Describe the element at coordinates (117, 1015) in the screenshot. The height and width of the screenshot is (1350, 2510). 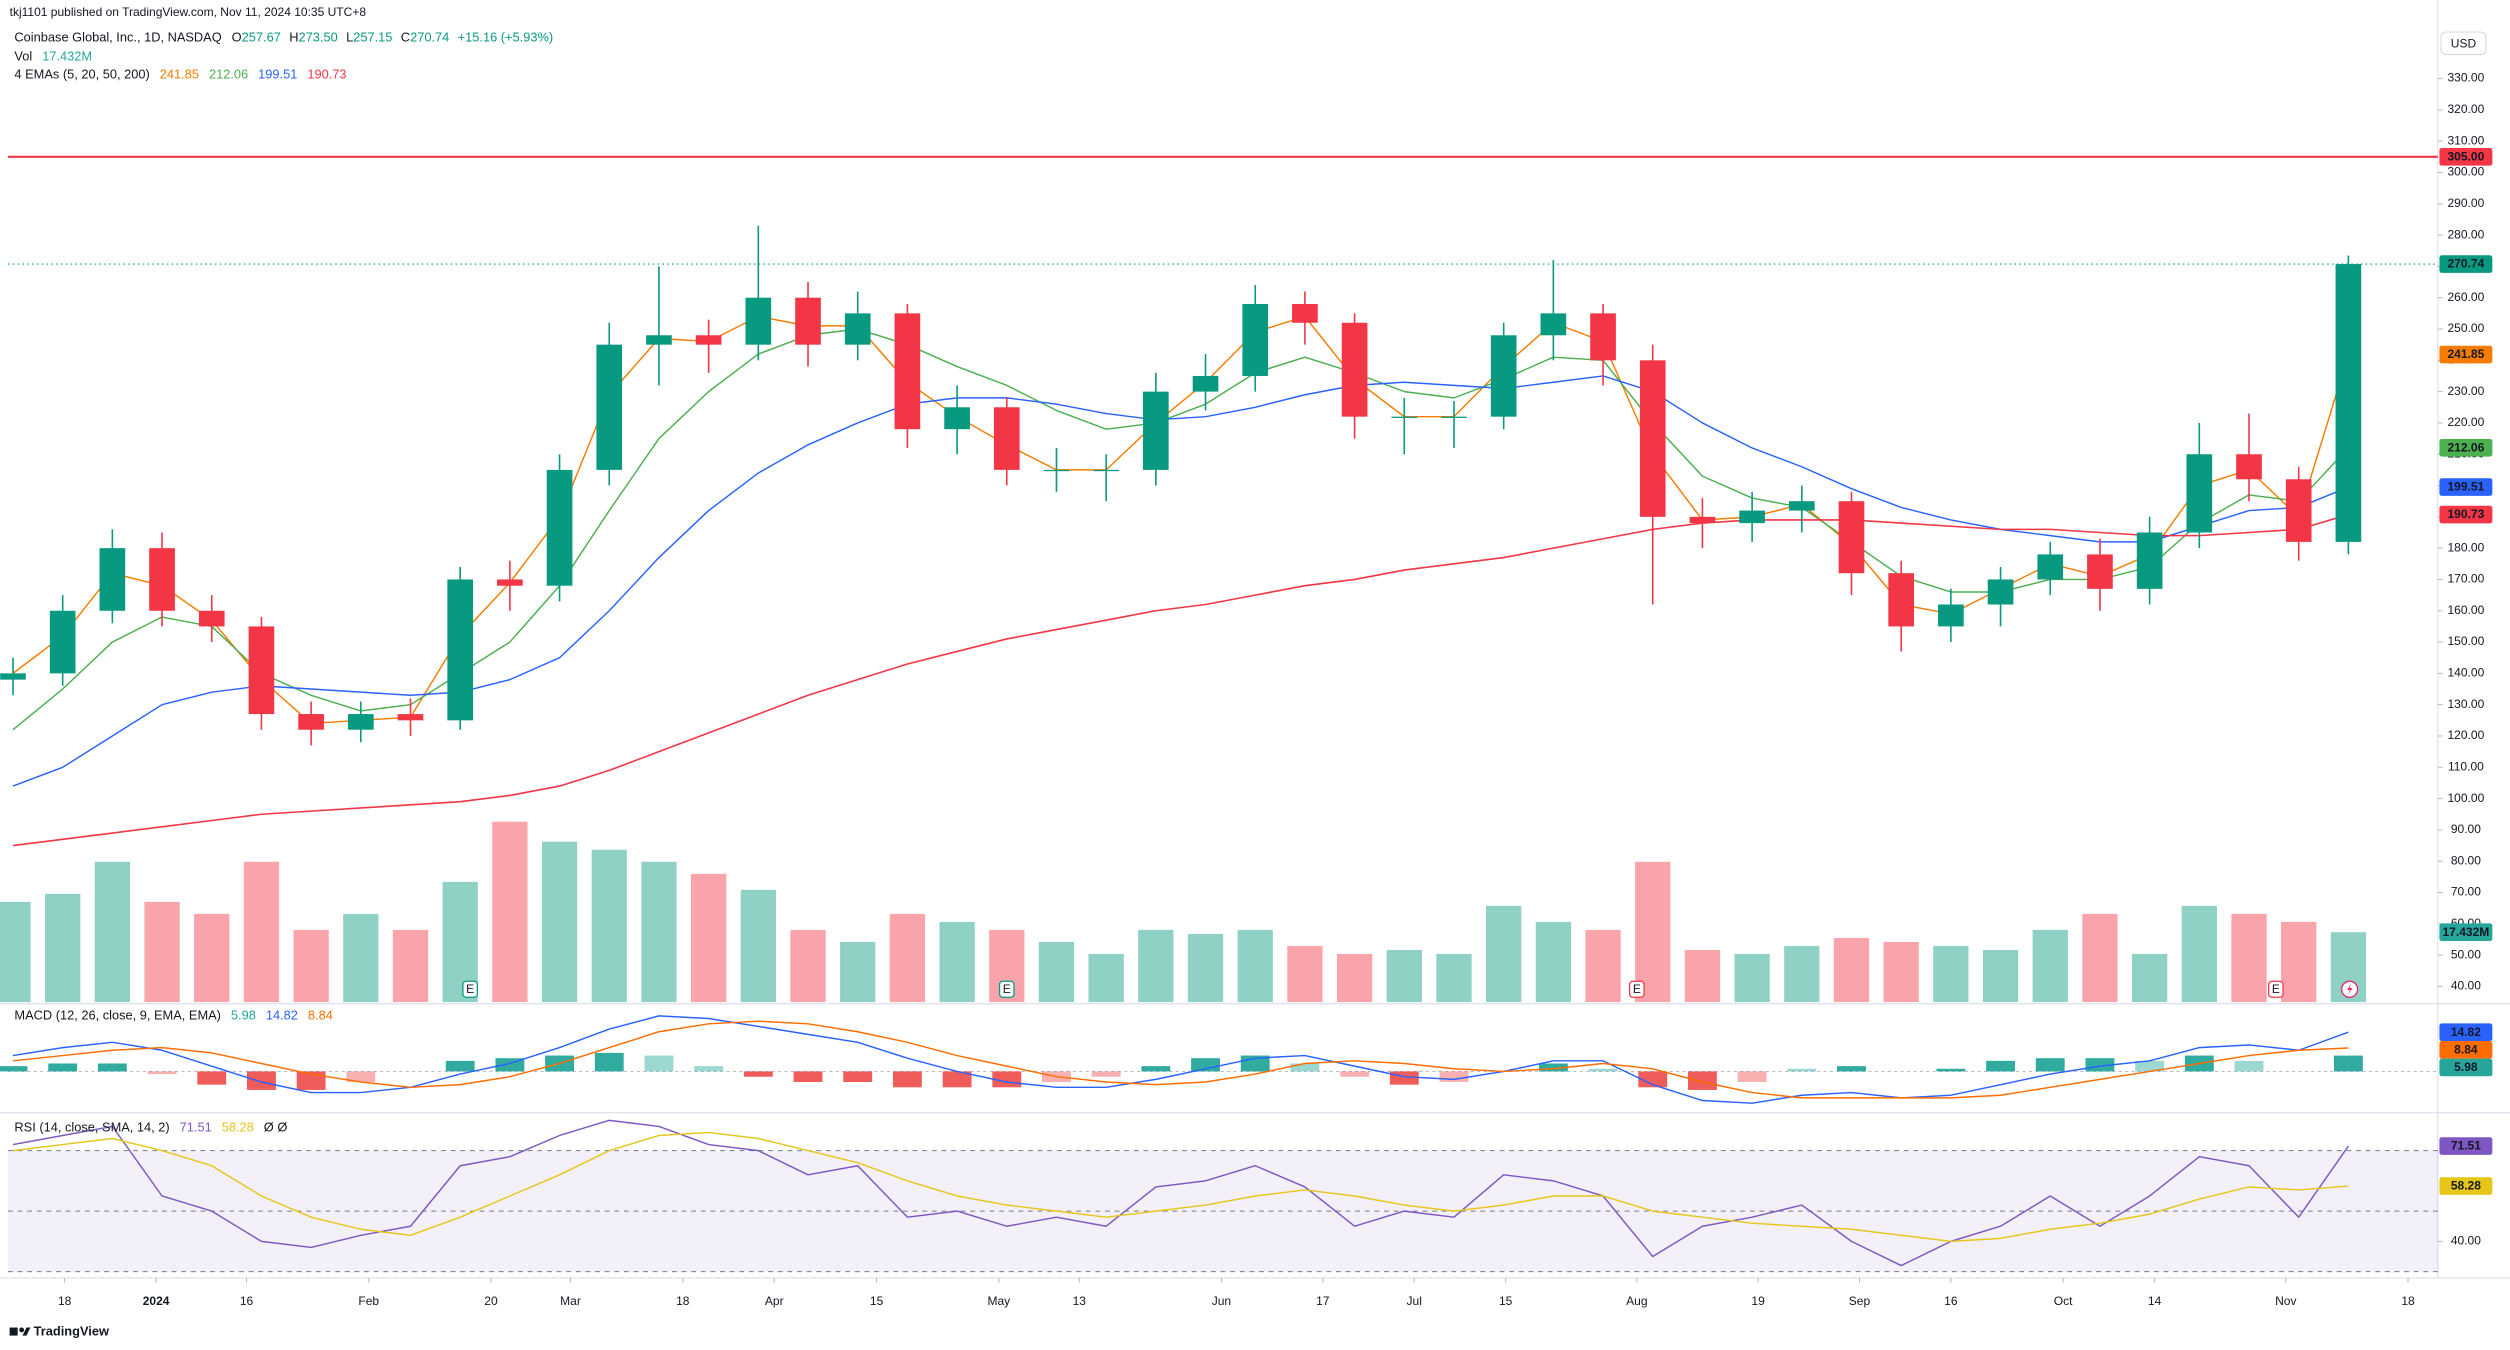
I see `macd-title: MACD (12, 26, close, 9, EMA, EMA)` at that location.